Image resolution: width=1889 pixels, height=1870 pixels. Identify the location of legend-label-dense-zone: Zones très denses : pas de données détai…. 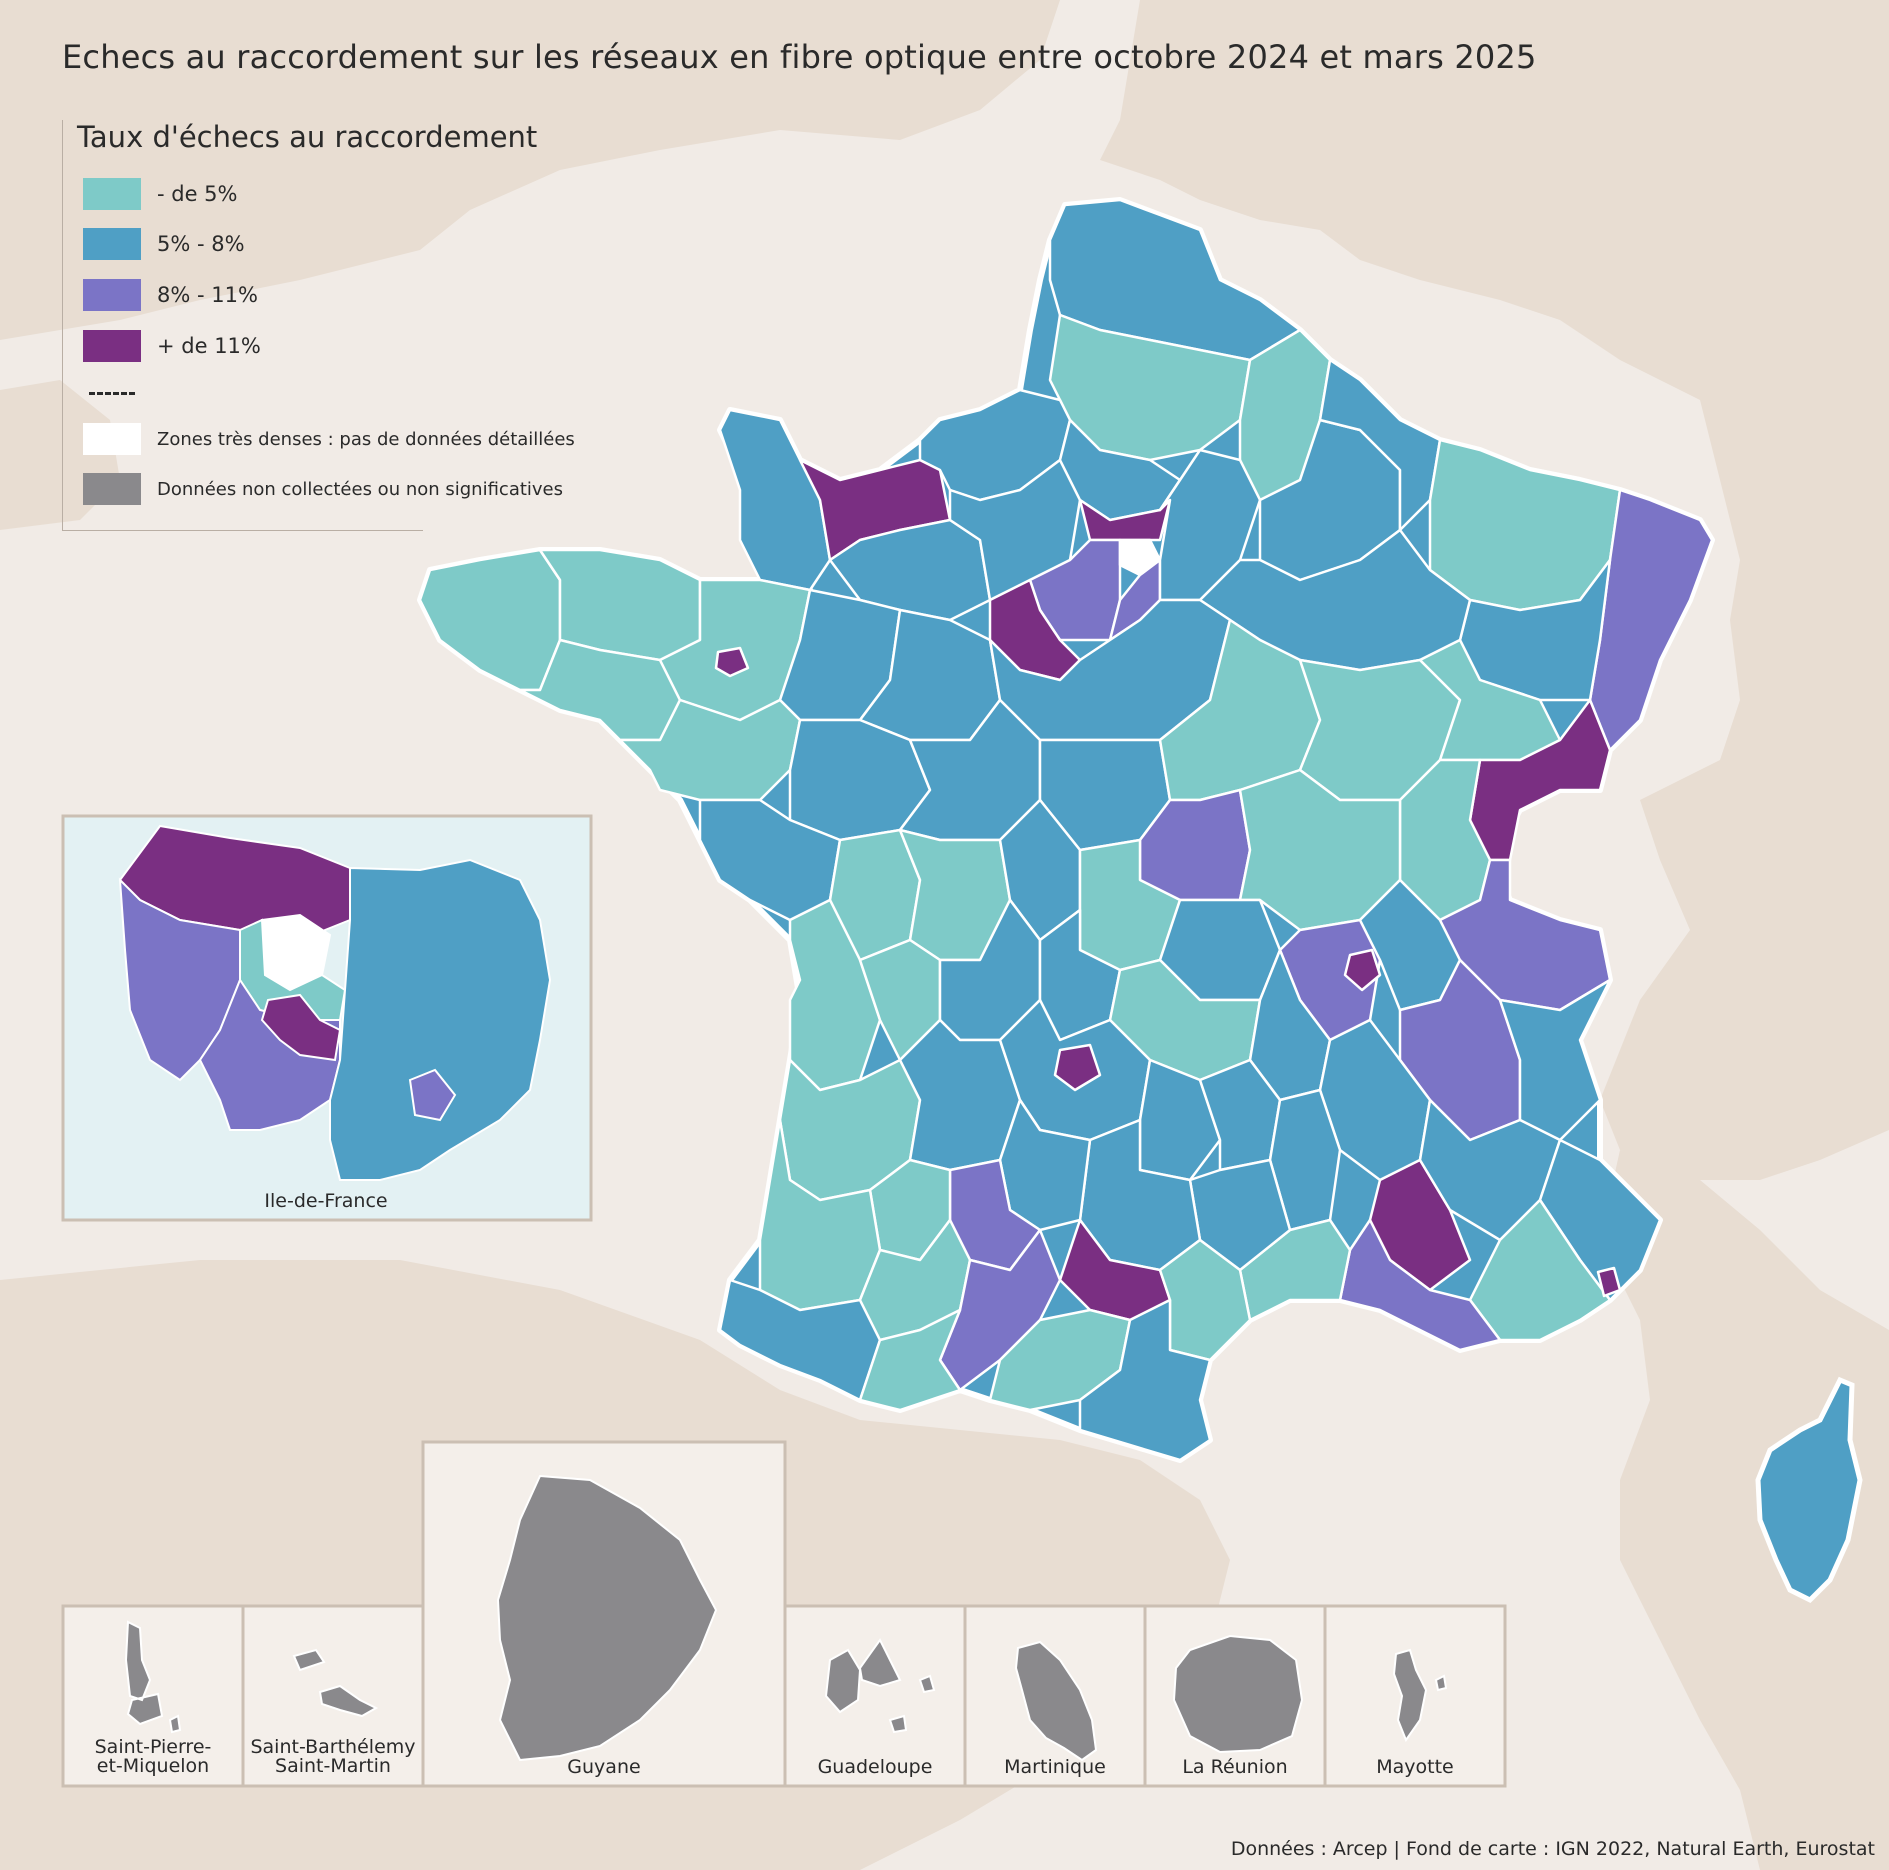
(366, 439).